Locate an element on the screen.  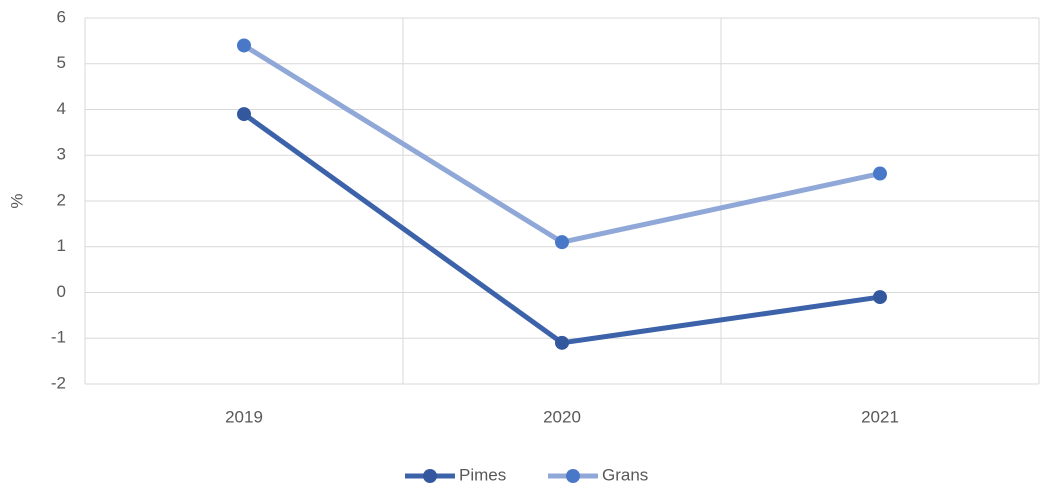
y-tick-label: 6 is located at coordinates (61, 16).